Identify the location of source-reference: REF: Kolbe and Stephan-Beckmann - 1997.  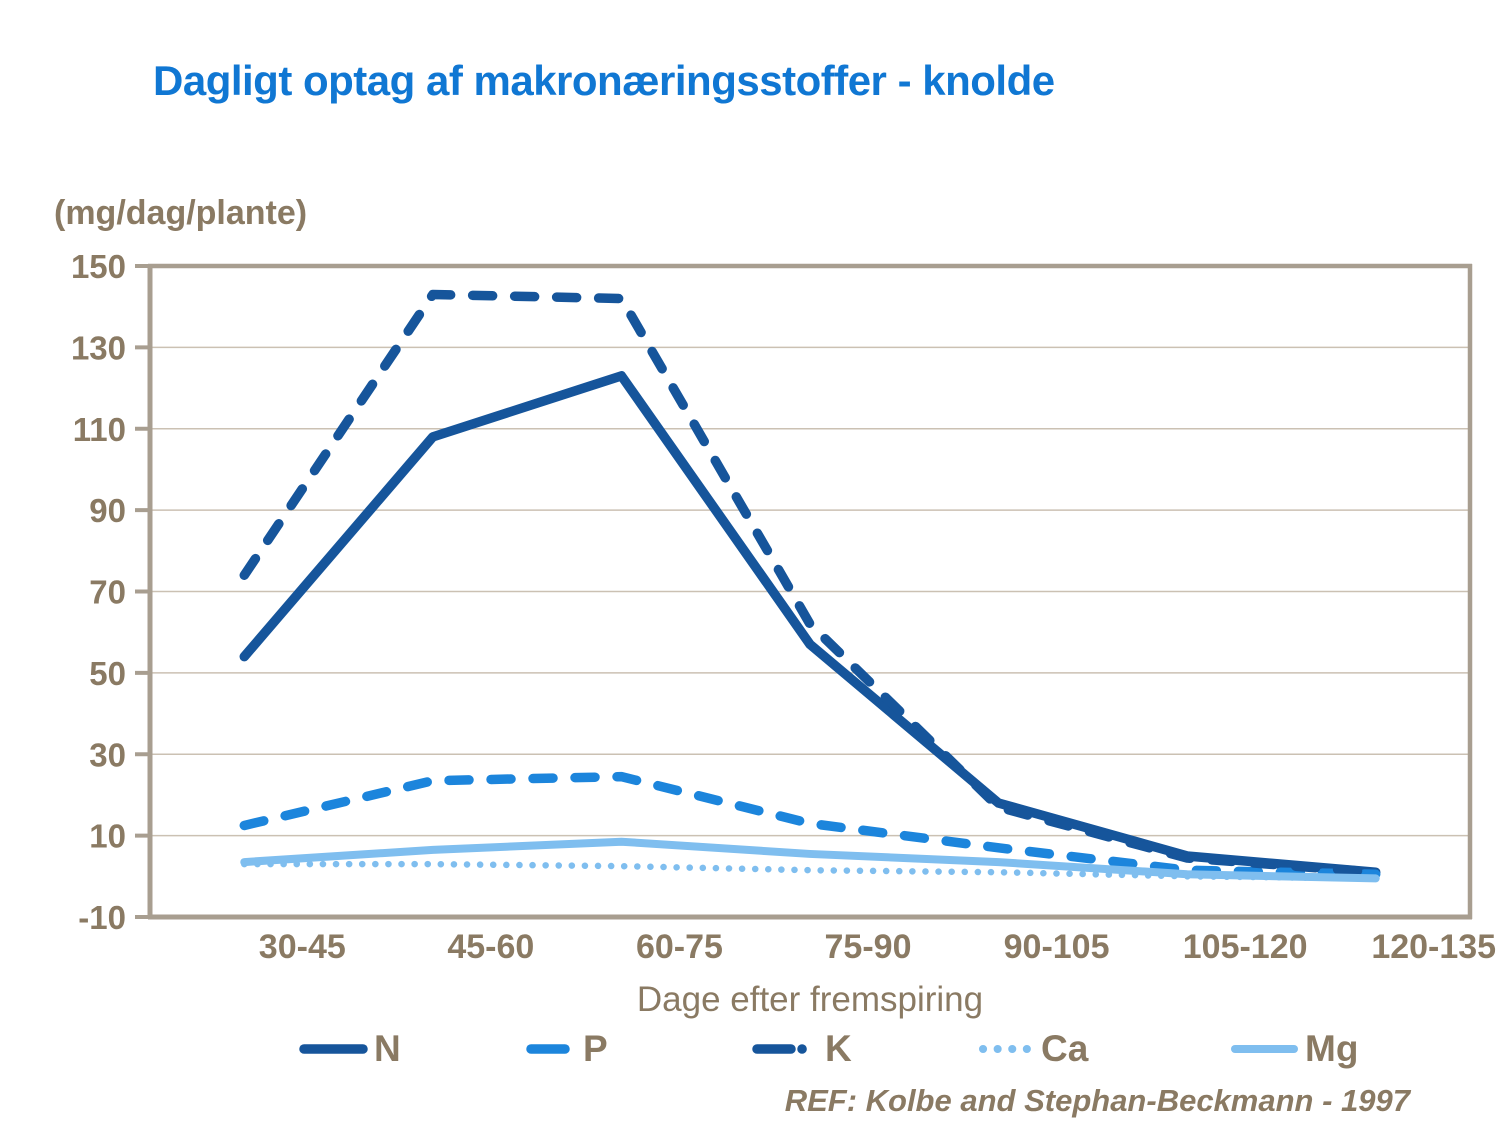
(1097, 1100).